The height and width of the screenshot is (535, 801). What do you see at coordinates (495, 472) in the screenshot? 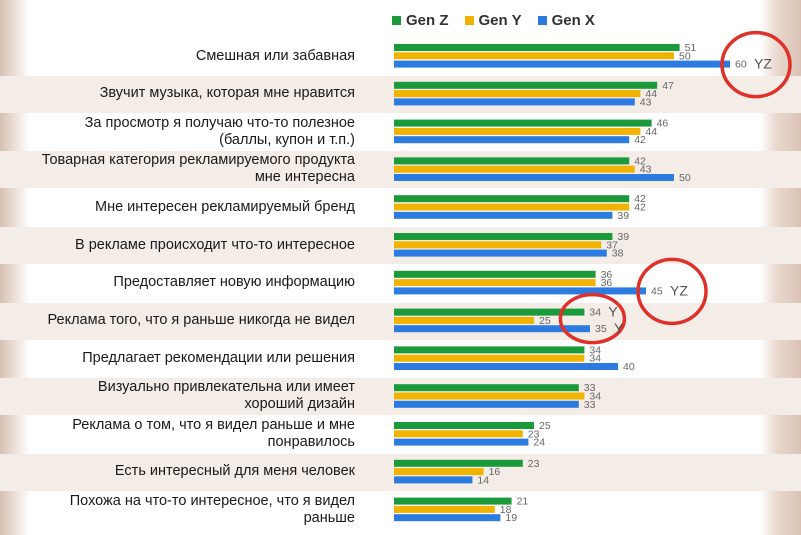
I see `data-label: 16` at bounding box center [495, 472].